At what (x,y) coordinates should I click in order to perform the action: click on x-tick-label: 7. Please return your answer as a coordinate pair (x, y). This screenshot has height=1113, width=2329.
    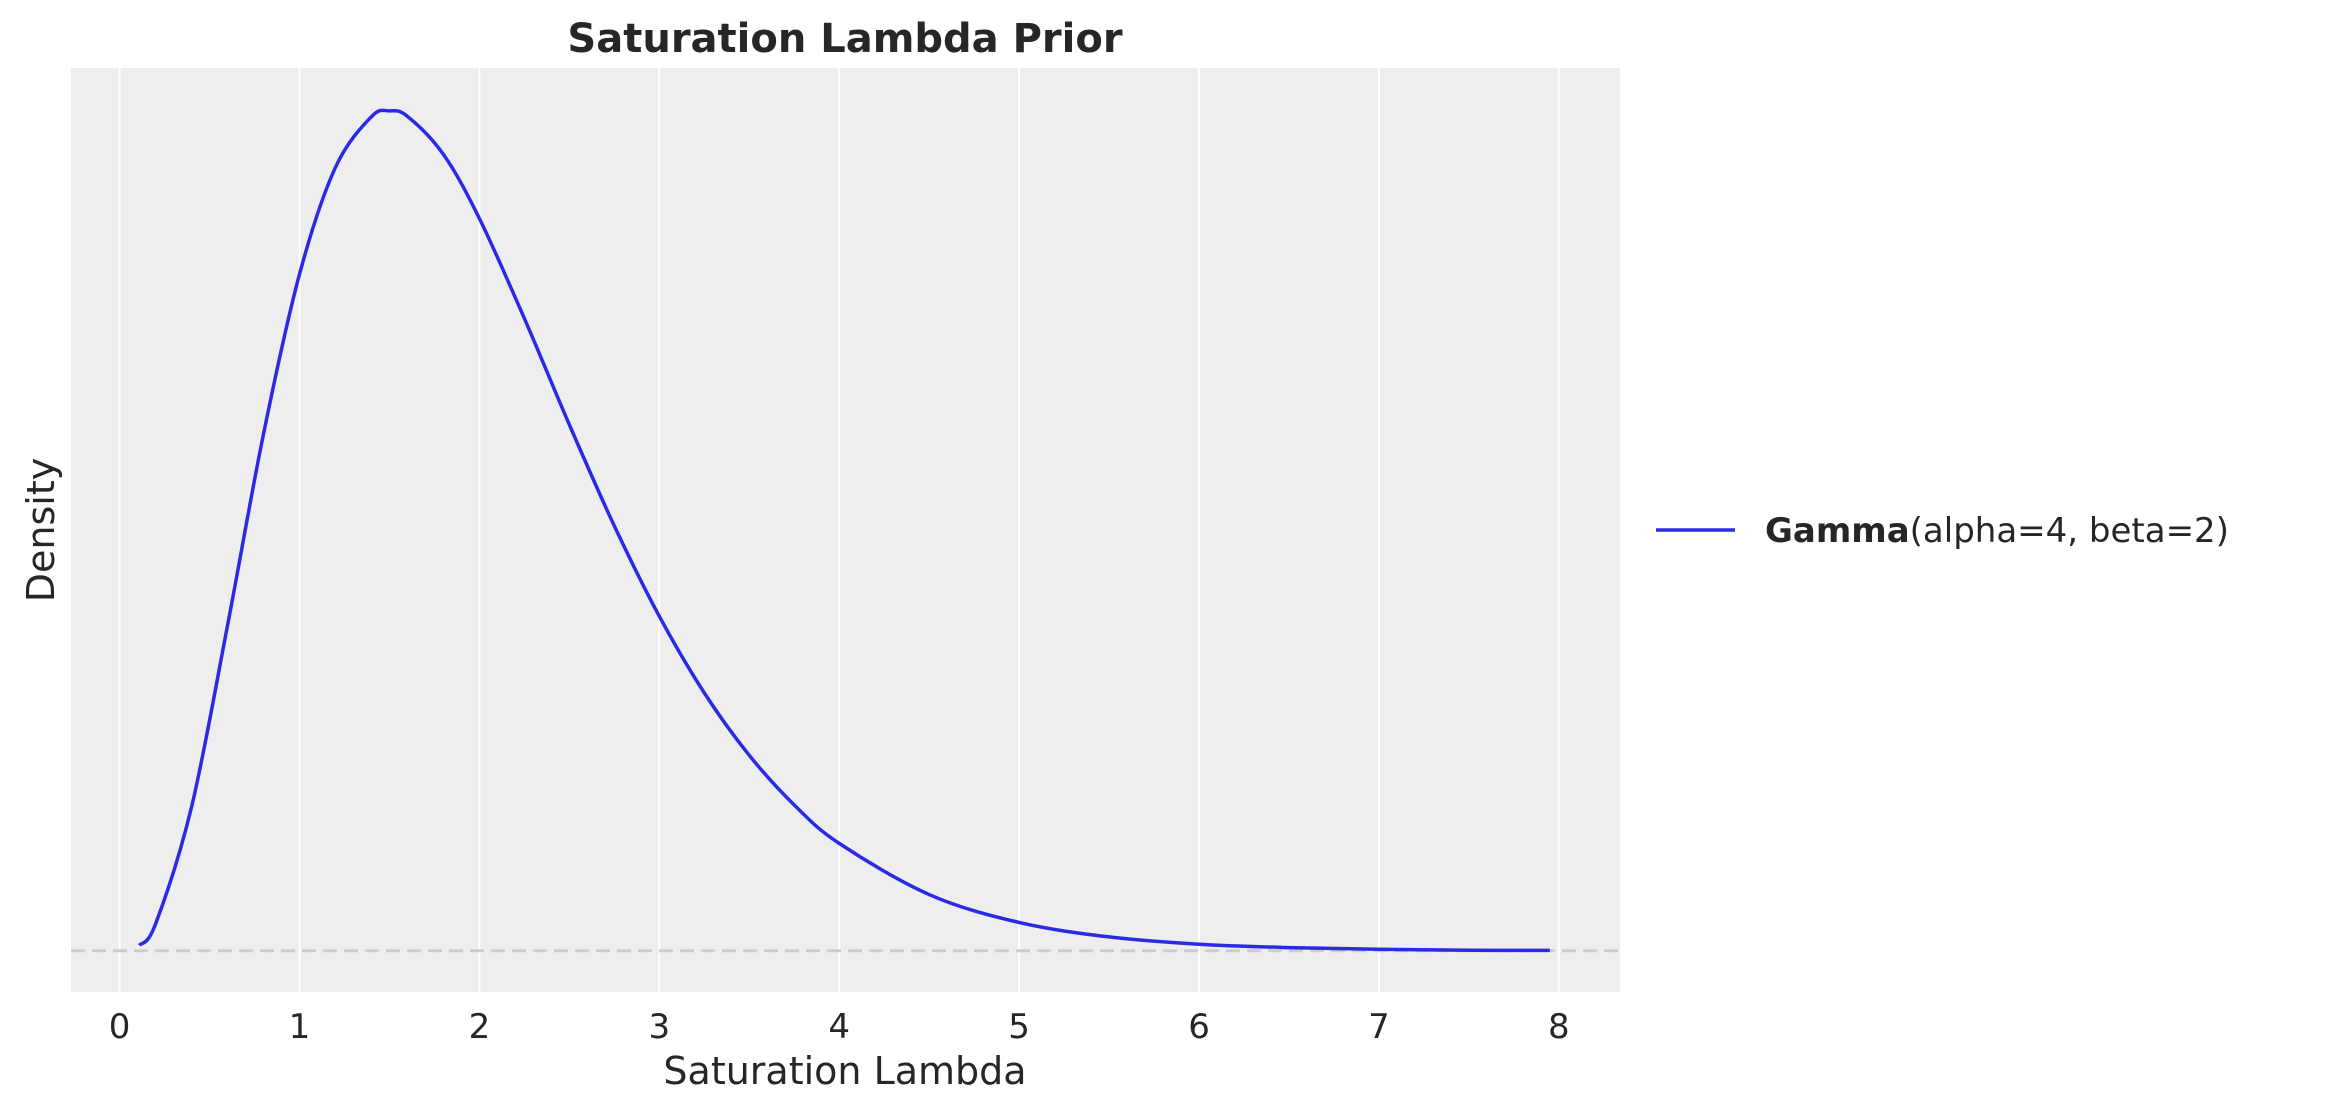
    Looking at the image, I should click on (1379, 1027).